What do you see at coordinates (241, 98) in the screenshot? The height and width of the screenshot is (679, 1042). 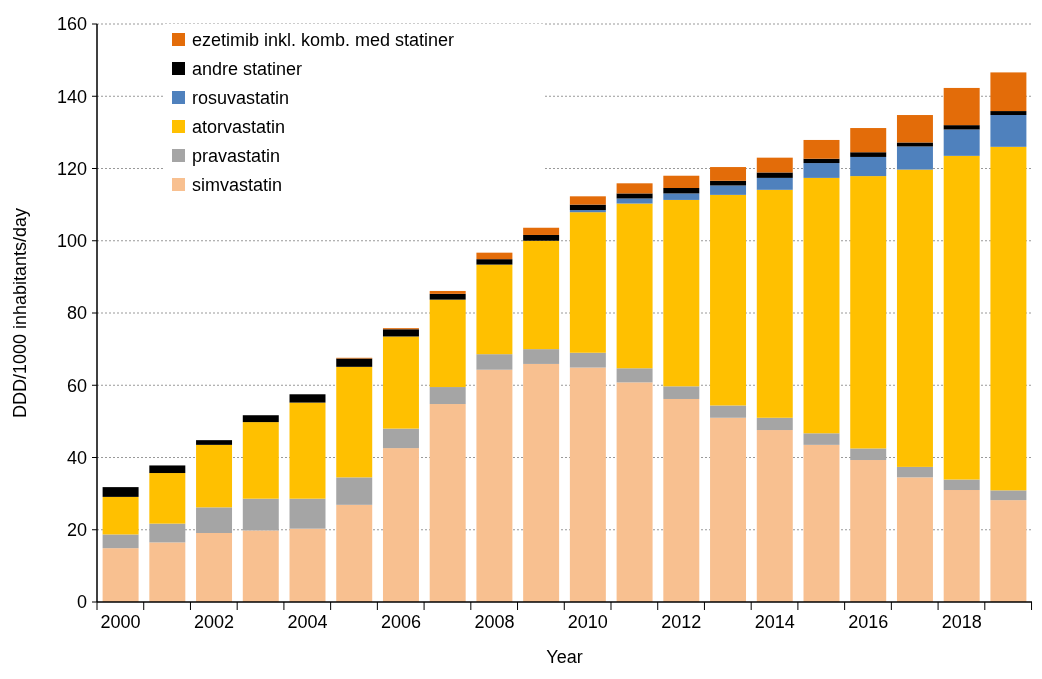 I see `legend-label: rosuvastatin` at bounding box center [241, 98].